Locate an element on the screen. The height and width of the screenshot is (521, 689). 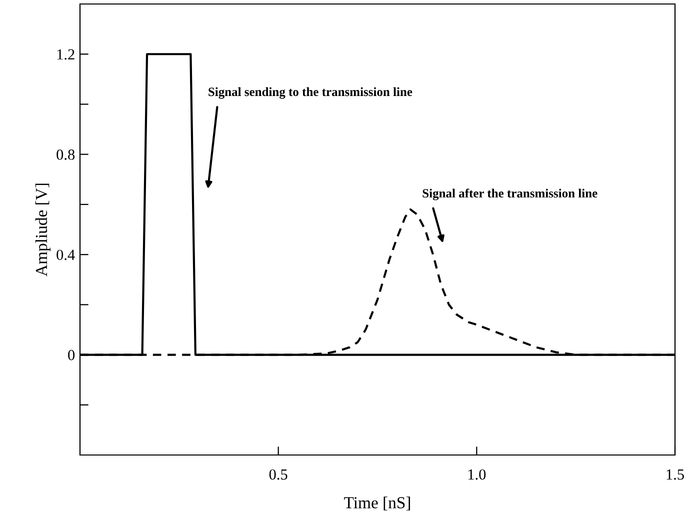
y-tick-label: 0.4 is located at coordinates (65, 255).